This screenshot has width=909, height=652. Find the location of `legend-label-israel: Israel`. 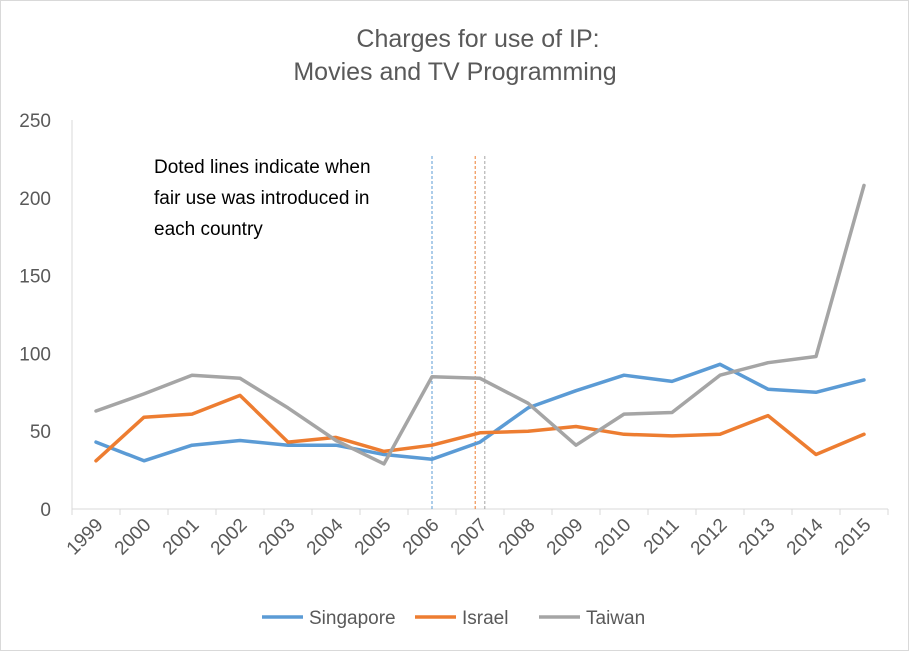

legend-label-israel: Israel is located at coordinates (485, 618).